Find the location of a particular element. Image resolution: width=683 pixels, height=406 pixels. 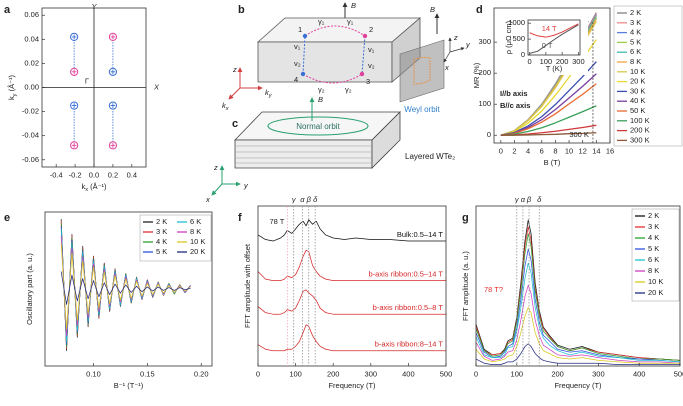

axis-name-part: x is located at coordinates (227, 109).